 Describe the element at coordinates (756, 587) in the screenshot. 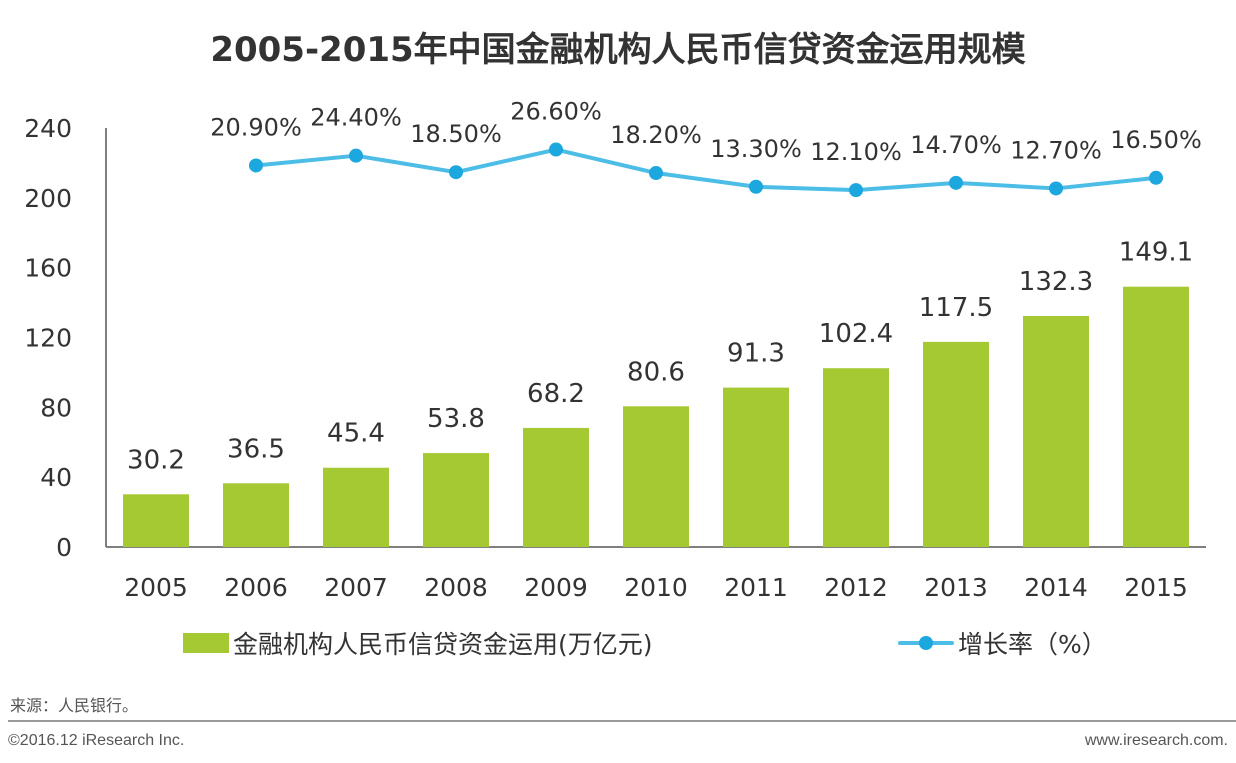

I see `x-tick-label: 2011` at that location.